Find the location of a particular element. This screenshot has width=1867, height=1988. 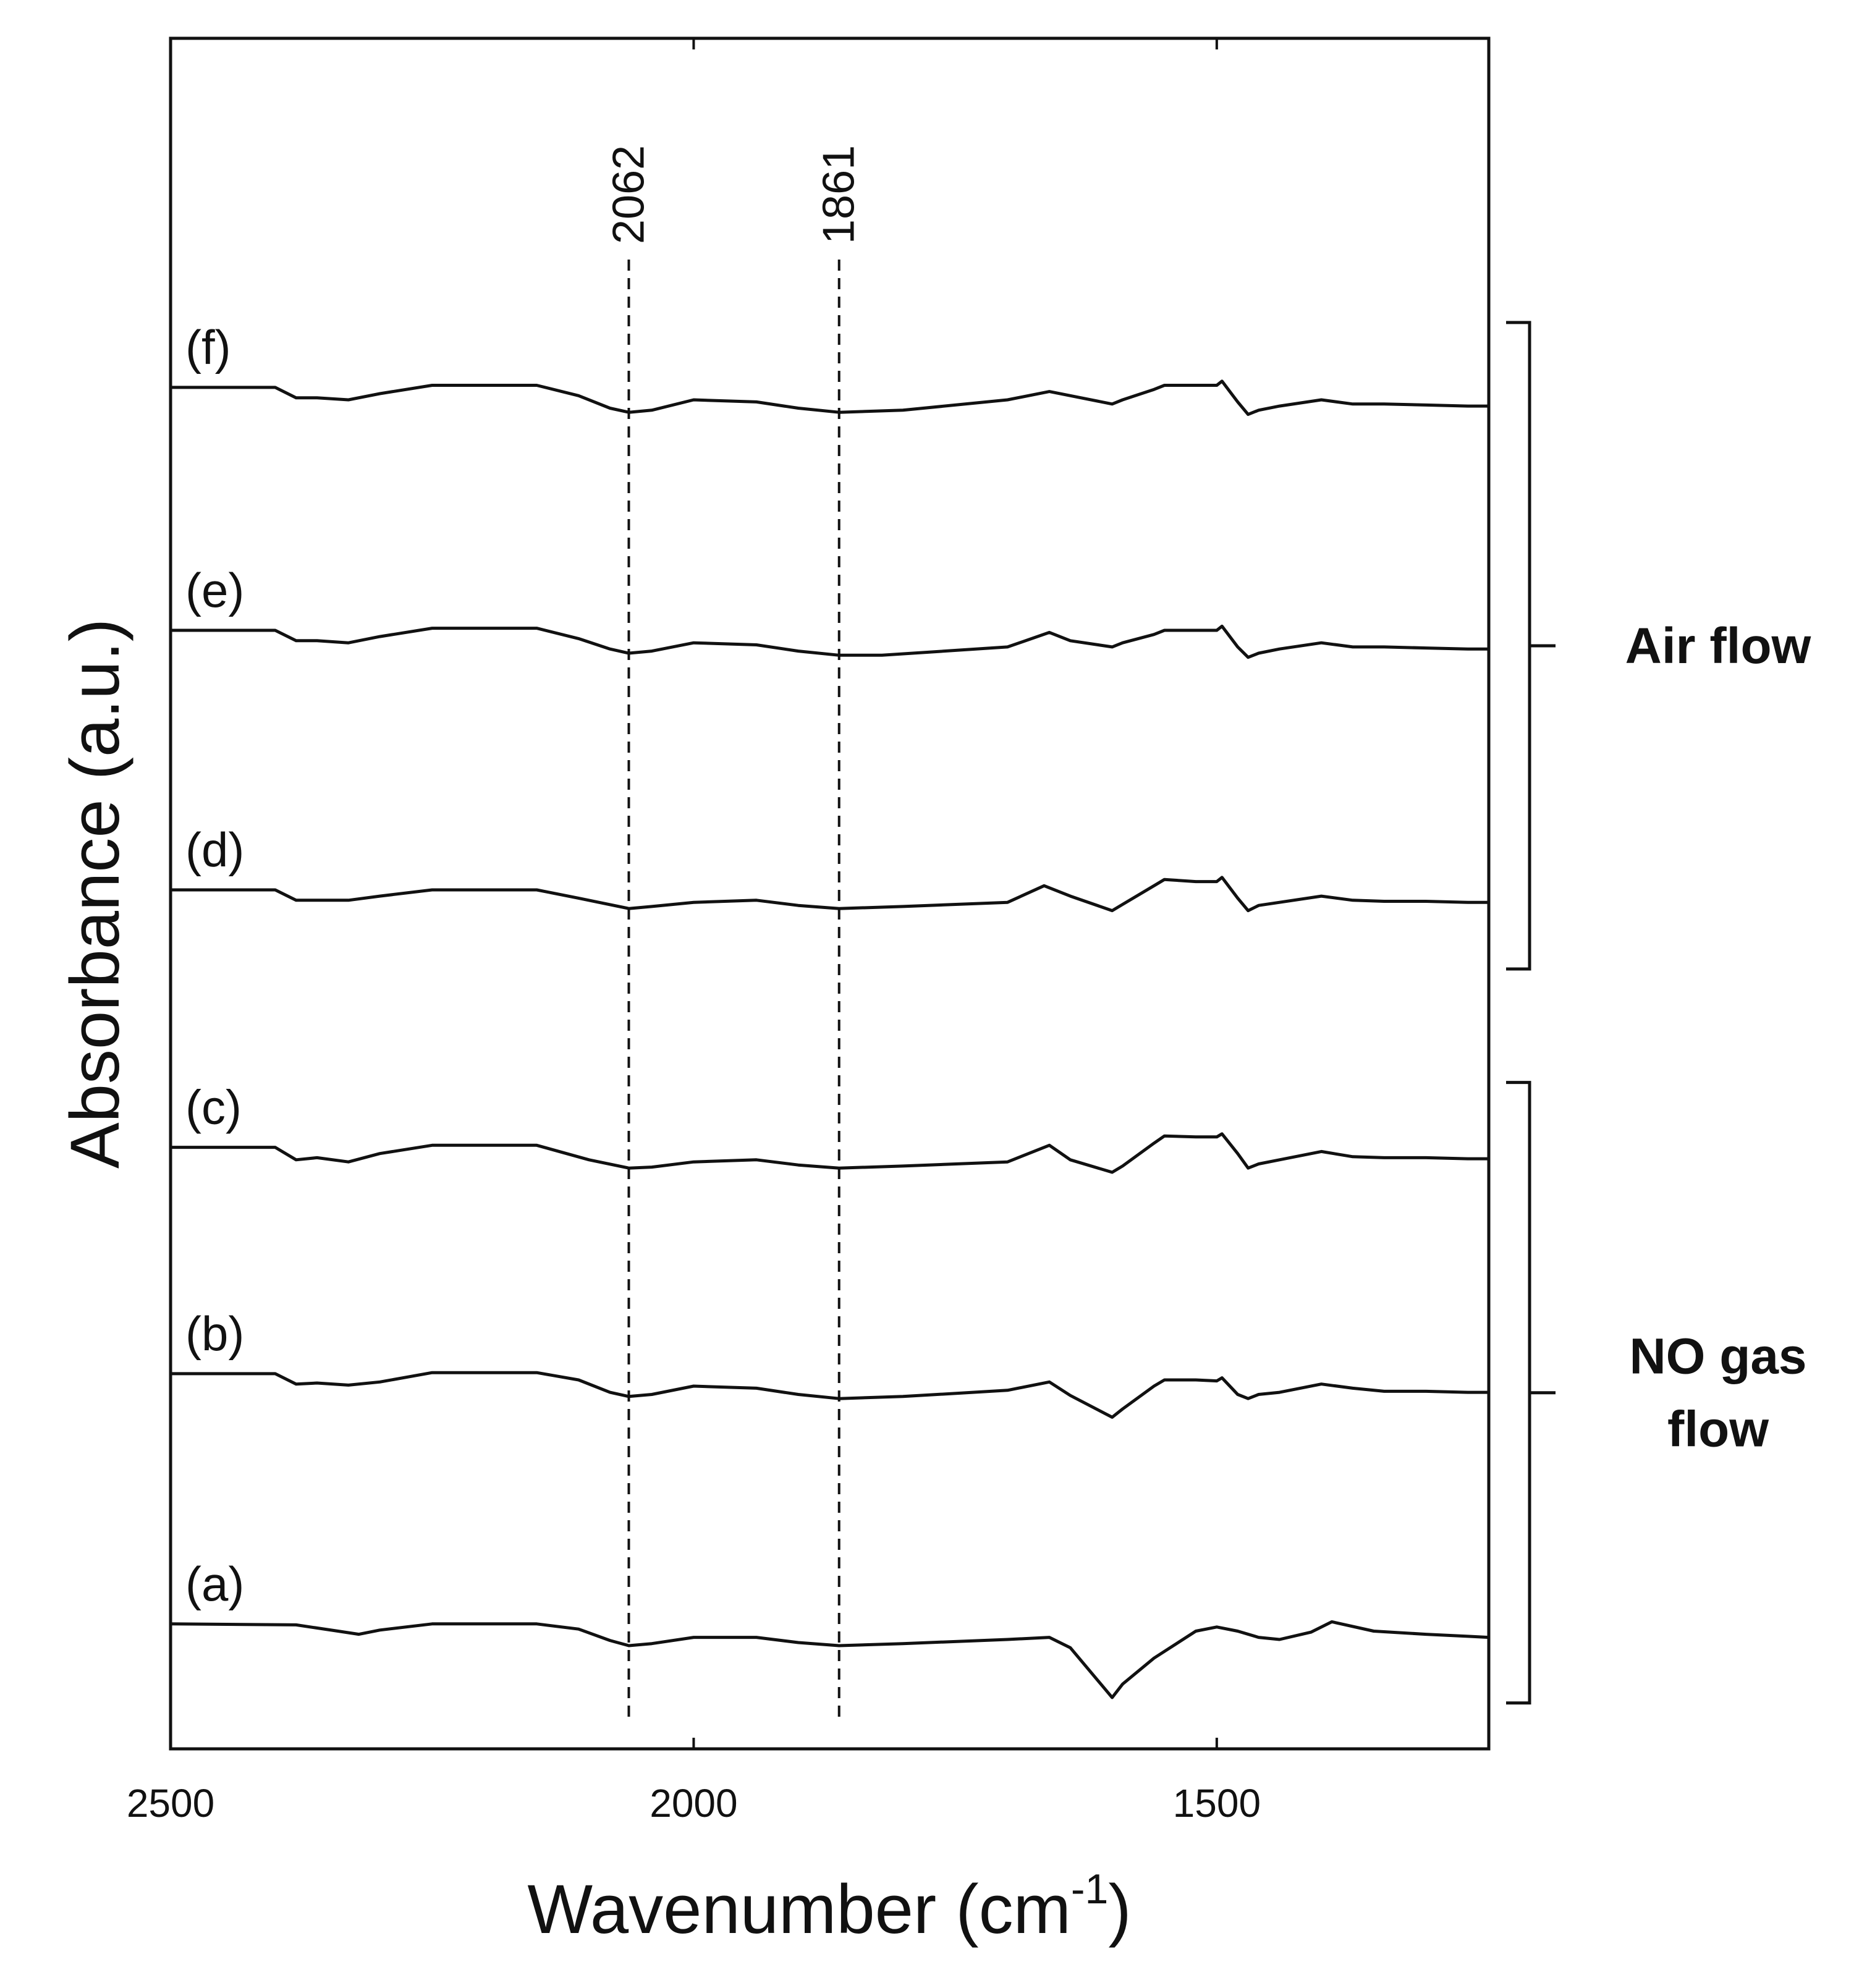

group-label: NO gas is located at coordinates (1717, 1357).